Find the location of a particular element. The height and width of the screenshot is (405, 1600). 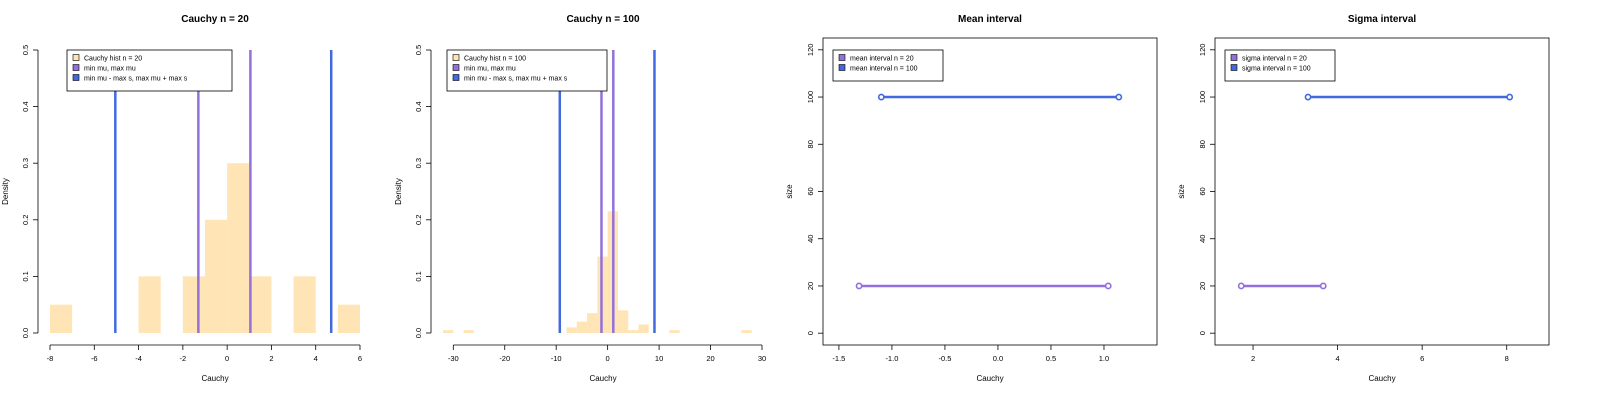

legend-label: mean interval n = 20 is located at coordinates (882, 59).